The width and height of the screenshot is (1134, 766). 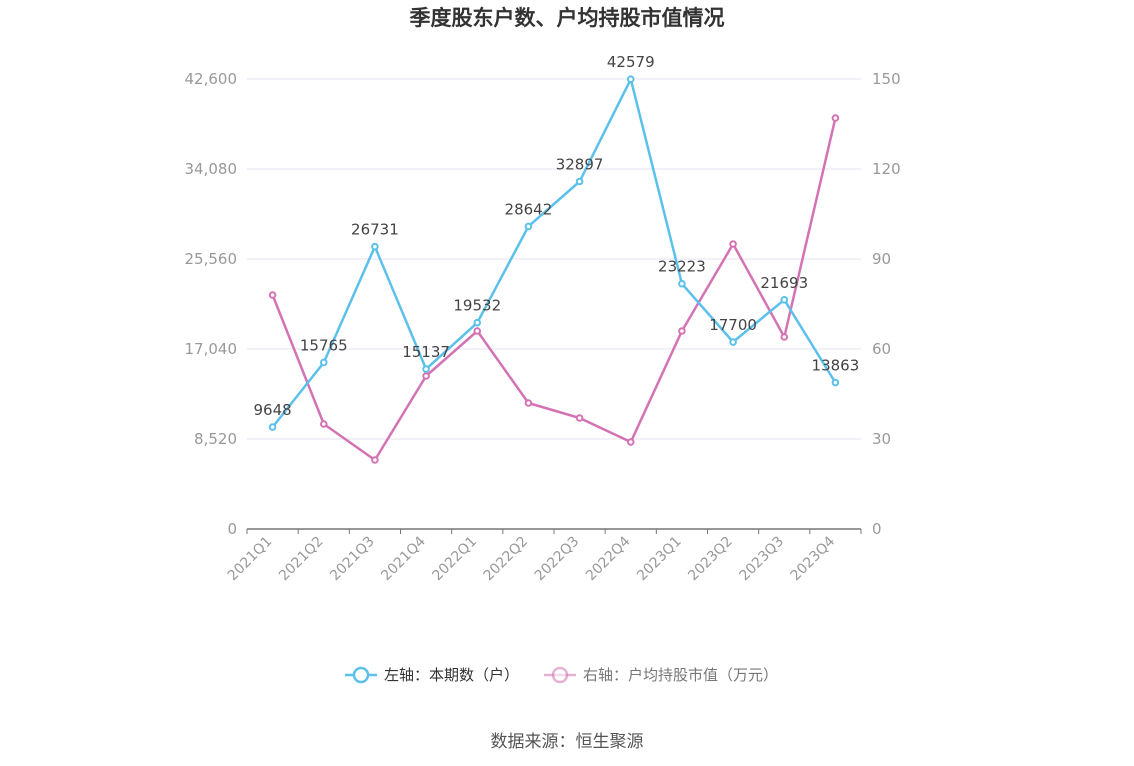 I want to click on legend-label: 右轴：户均持股市值（万元）, so click(x=680, y=675).